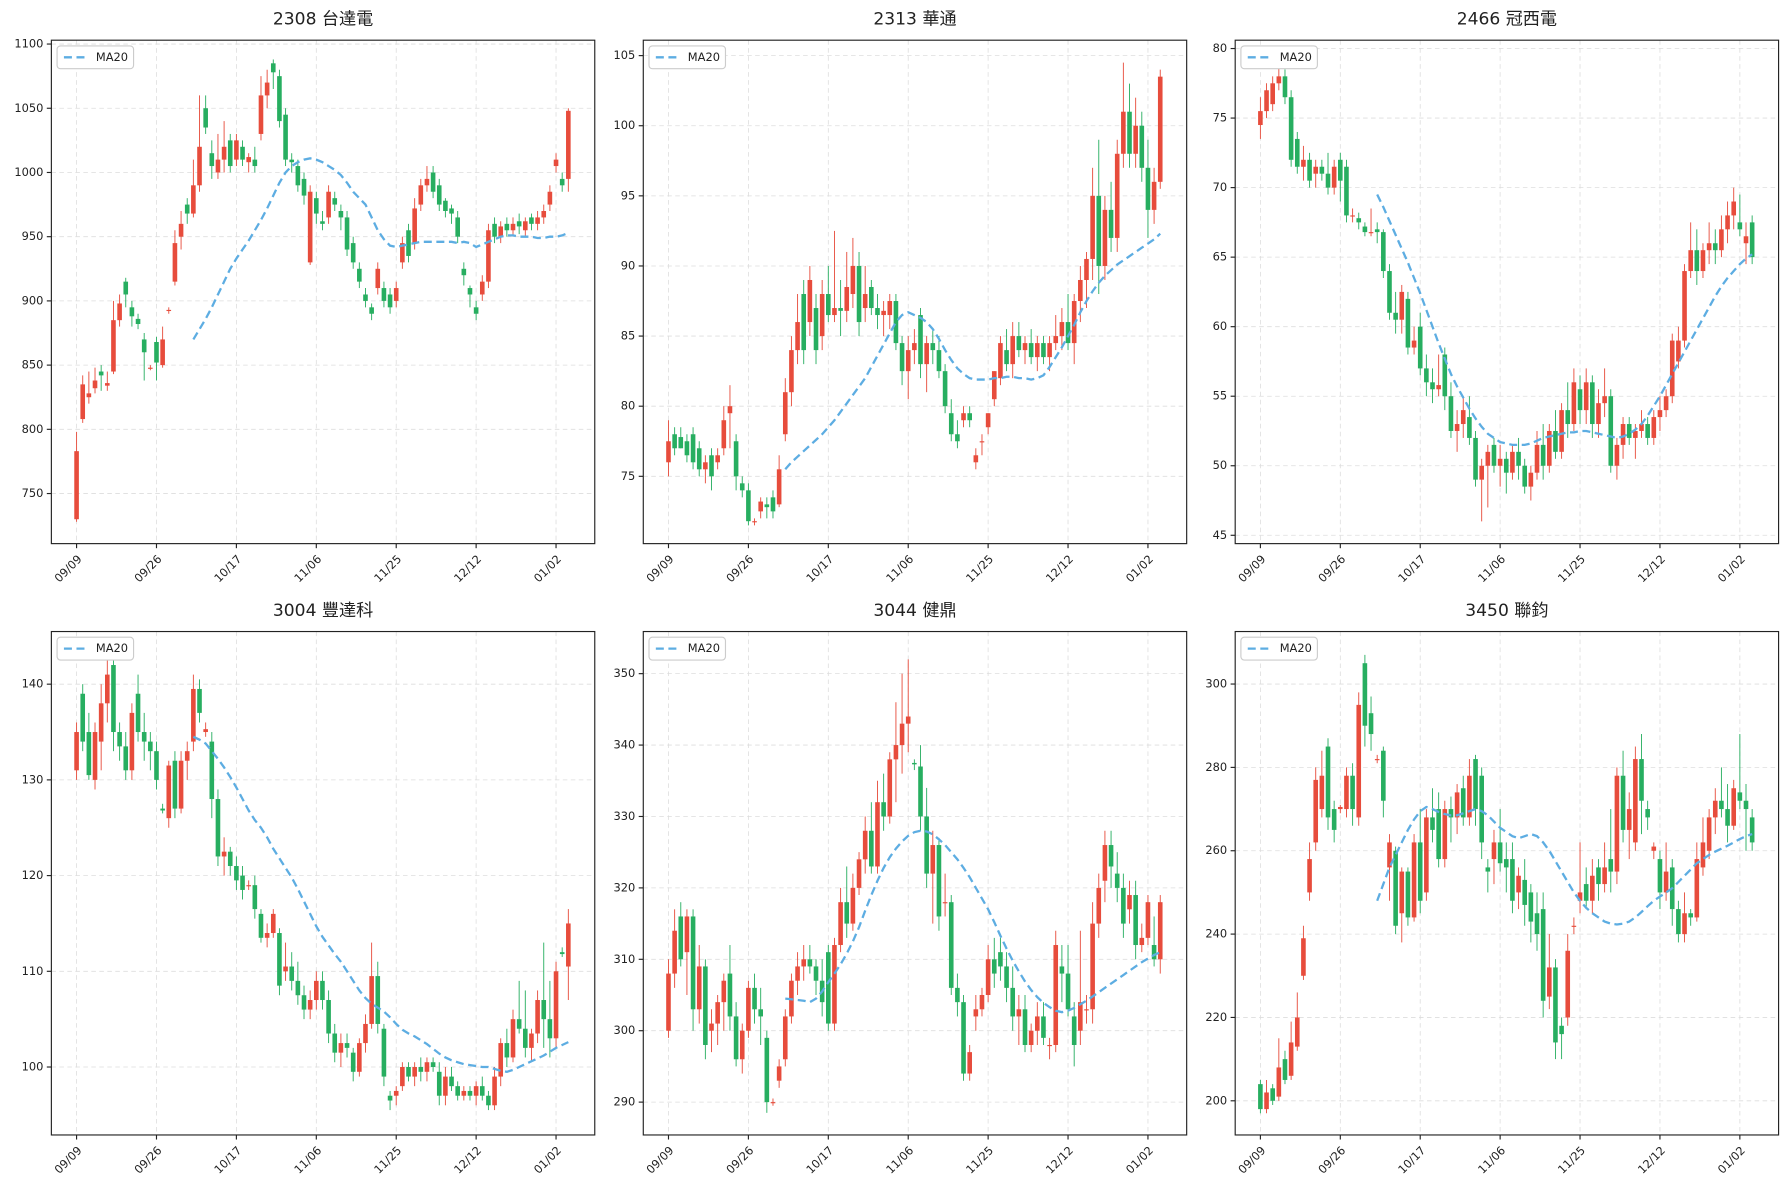 The width and height of the screenshot is (1790, 1190). I want to click on y-tick-label: 350, so click(625, 673).